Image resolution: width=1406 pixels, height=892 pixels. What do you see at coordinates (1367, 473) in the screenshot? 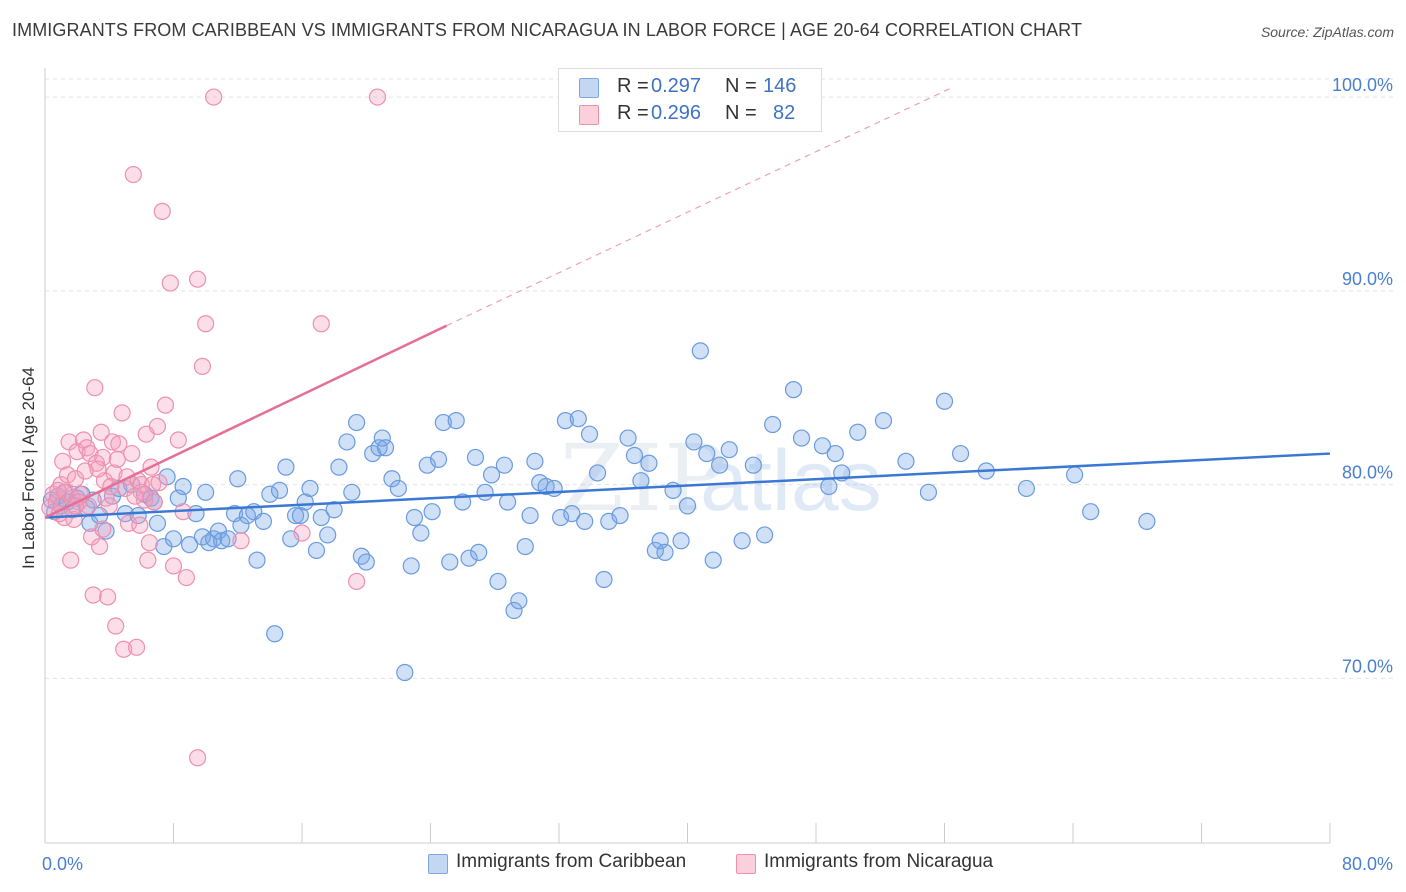
I see `y-tick-label: 80.0%` at bounding box center [1367, 473].